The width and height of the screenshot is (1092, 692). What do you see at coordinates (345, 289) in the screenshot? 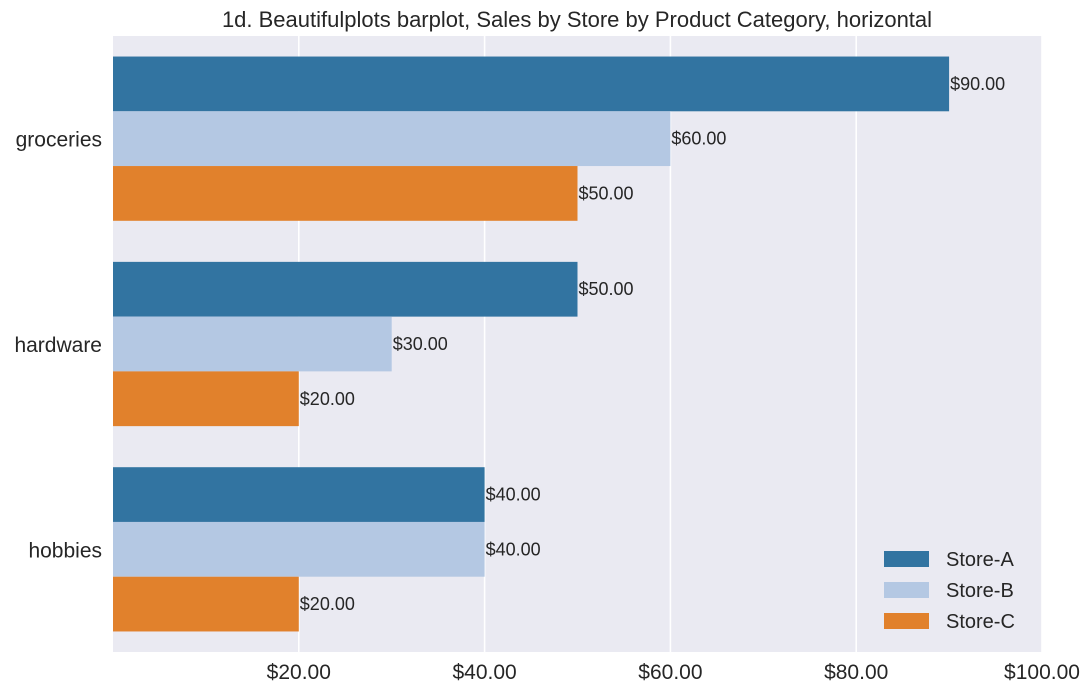
I see `bar-hardware-Store-A` at bounding box center [345, 289].